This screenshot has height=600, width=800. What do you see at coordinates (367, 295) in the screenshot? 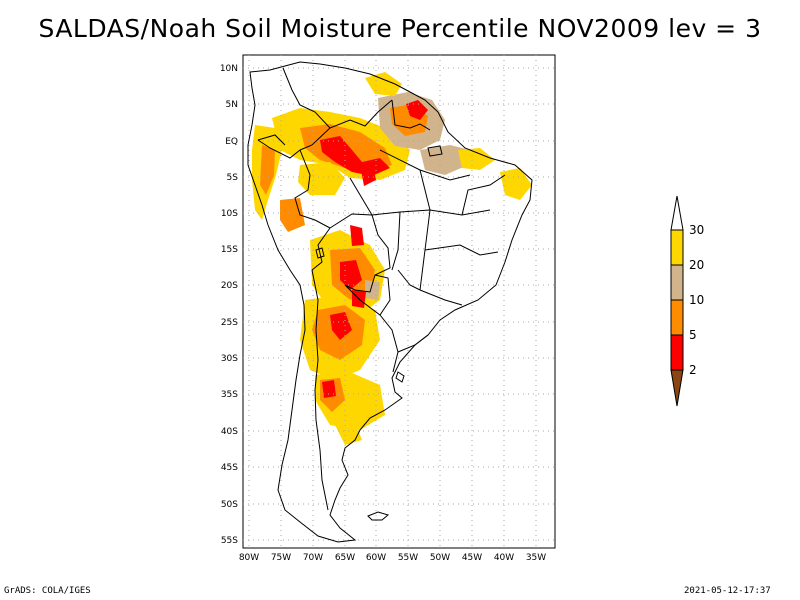
I see `border-paraguay` at bounding box center [367, 295].